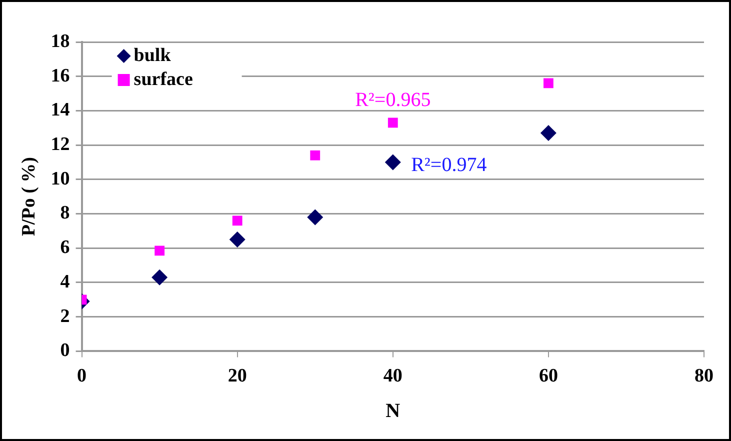  Describe the element at coordinates (65, 281) in the screenshot. I see `y-tick-label: 4` at that location.